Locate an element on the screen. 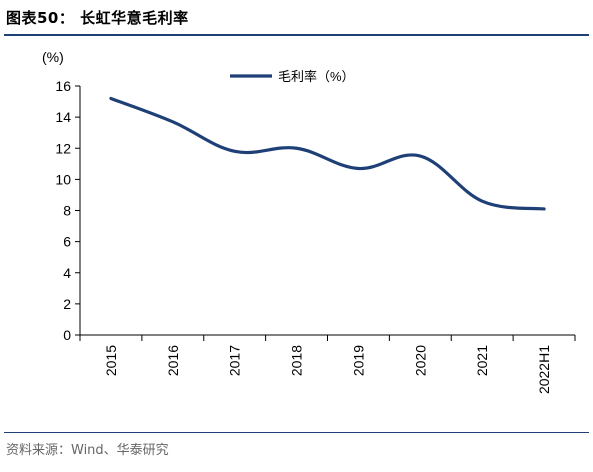 This screenshot has height=472, width=593. x-tick-label: 2021 is located at coordinates (482, 360).